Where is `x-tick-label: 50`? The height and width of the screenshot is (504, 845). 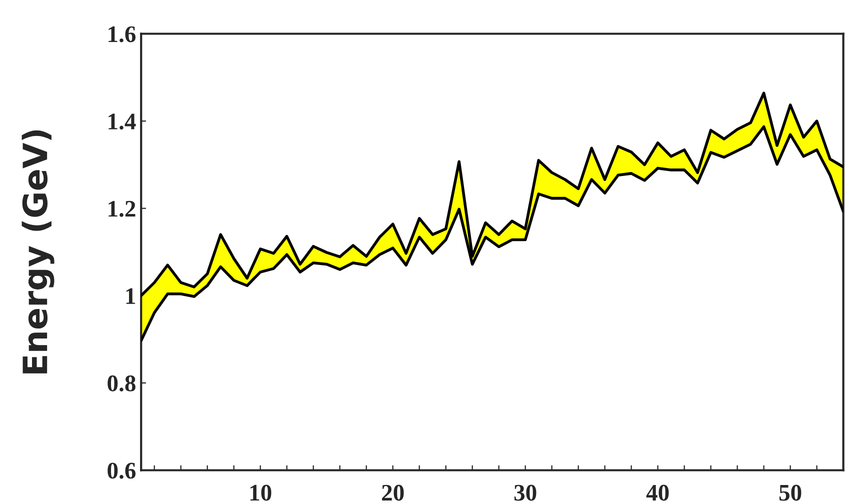
x-tick-label: 50 is located at coordinates (790, 492).